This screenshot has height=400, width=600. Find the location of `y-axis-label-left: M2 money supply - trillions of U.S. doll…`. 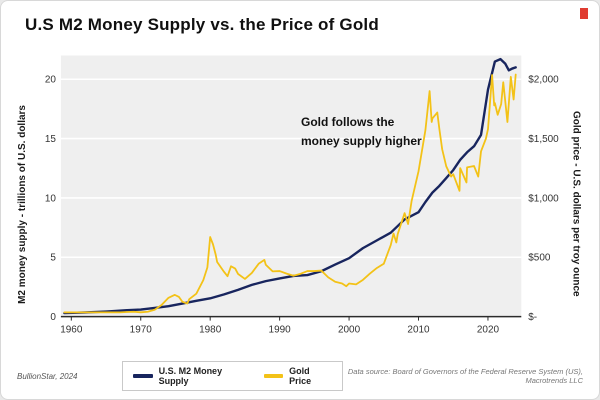

y-axis-label-left: M2 money supply - trillions of U.S. doll… is located at coordinates (23, 204).